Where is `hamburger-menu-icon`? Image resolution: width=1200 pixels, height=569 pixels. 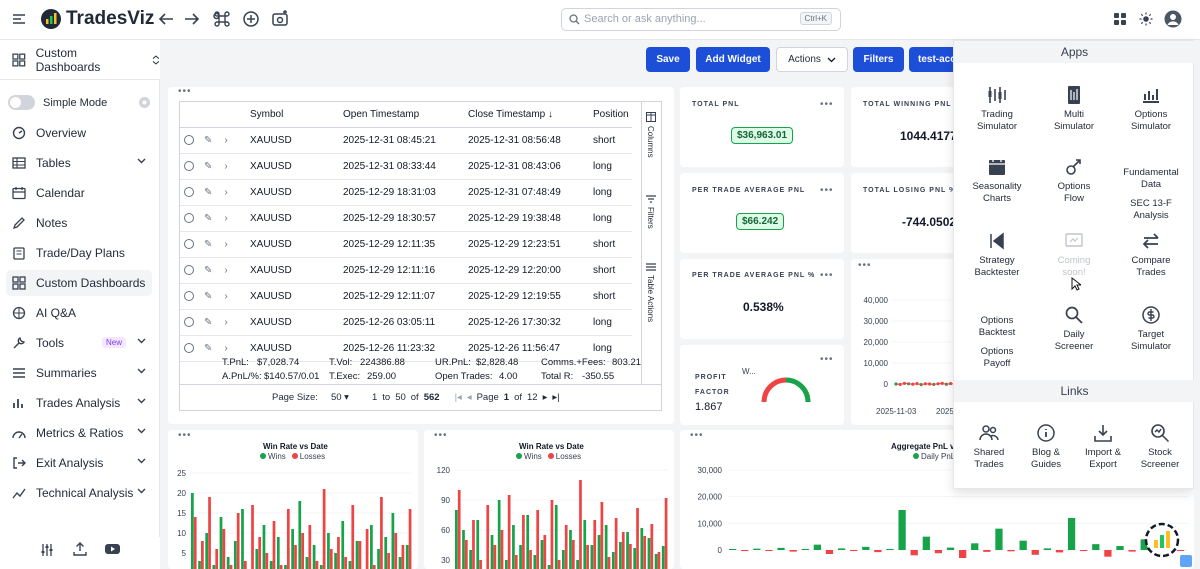
hamburger-menu-icon is located at coordinates (22, 22).